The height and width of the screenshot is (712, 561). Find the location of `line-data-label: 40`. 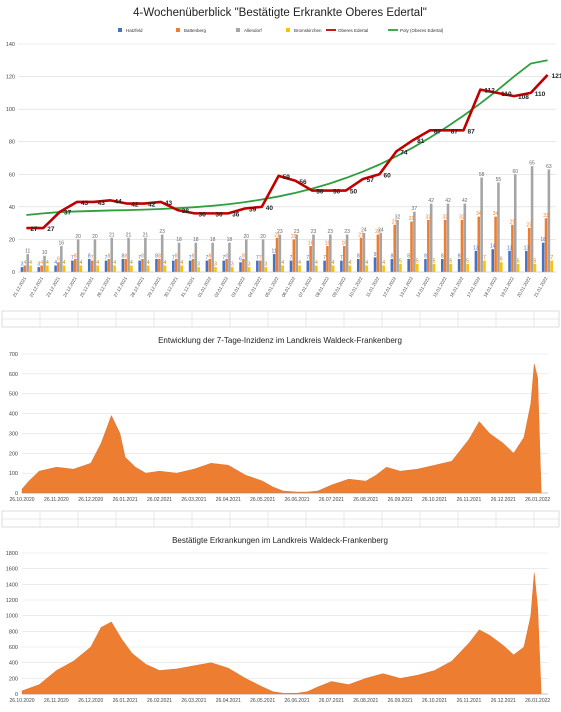

line-data-label: 40 is located at coordinates (270, 208).